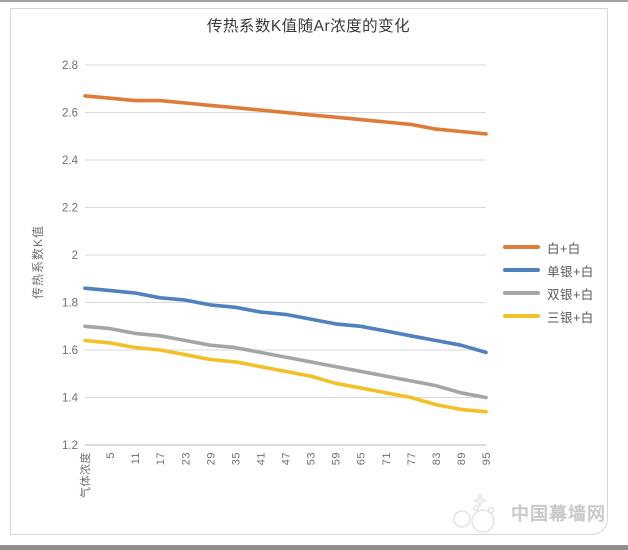 This screenshot has height=550, width=628. What do you see at coordinates (412, 458) in the screenshot?
I see `x-tick-label: 77` at bounding box center [412, 458].